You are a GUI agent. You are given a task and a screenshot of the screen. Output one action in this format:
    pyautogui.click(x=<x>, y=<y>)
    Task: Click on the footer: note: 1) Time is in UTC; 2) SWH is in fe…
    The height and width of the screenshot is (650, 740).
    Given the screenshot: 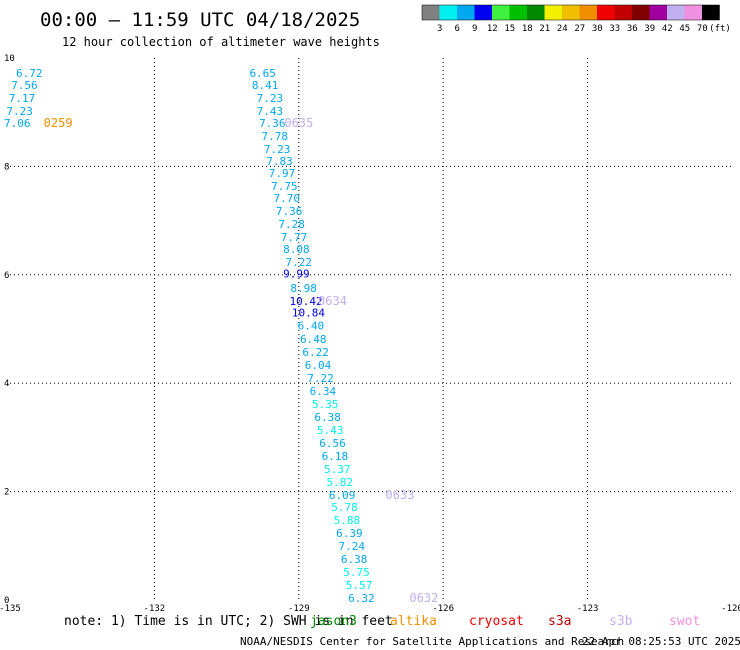 What is the action you would take?
    pyautogui.click(x=402, y=631)
    